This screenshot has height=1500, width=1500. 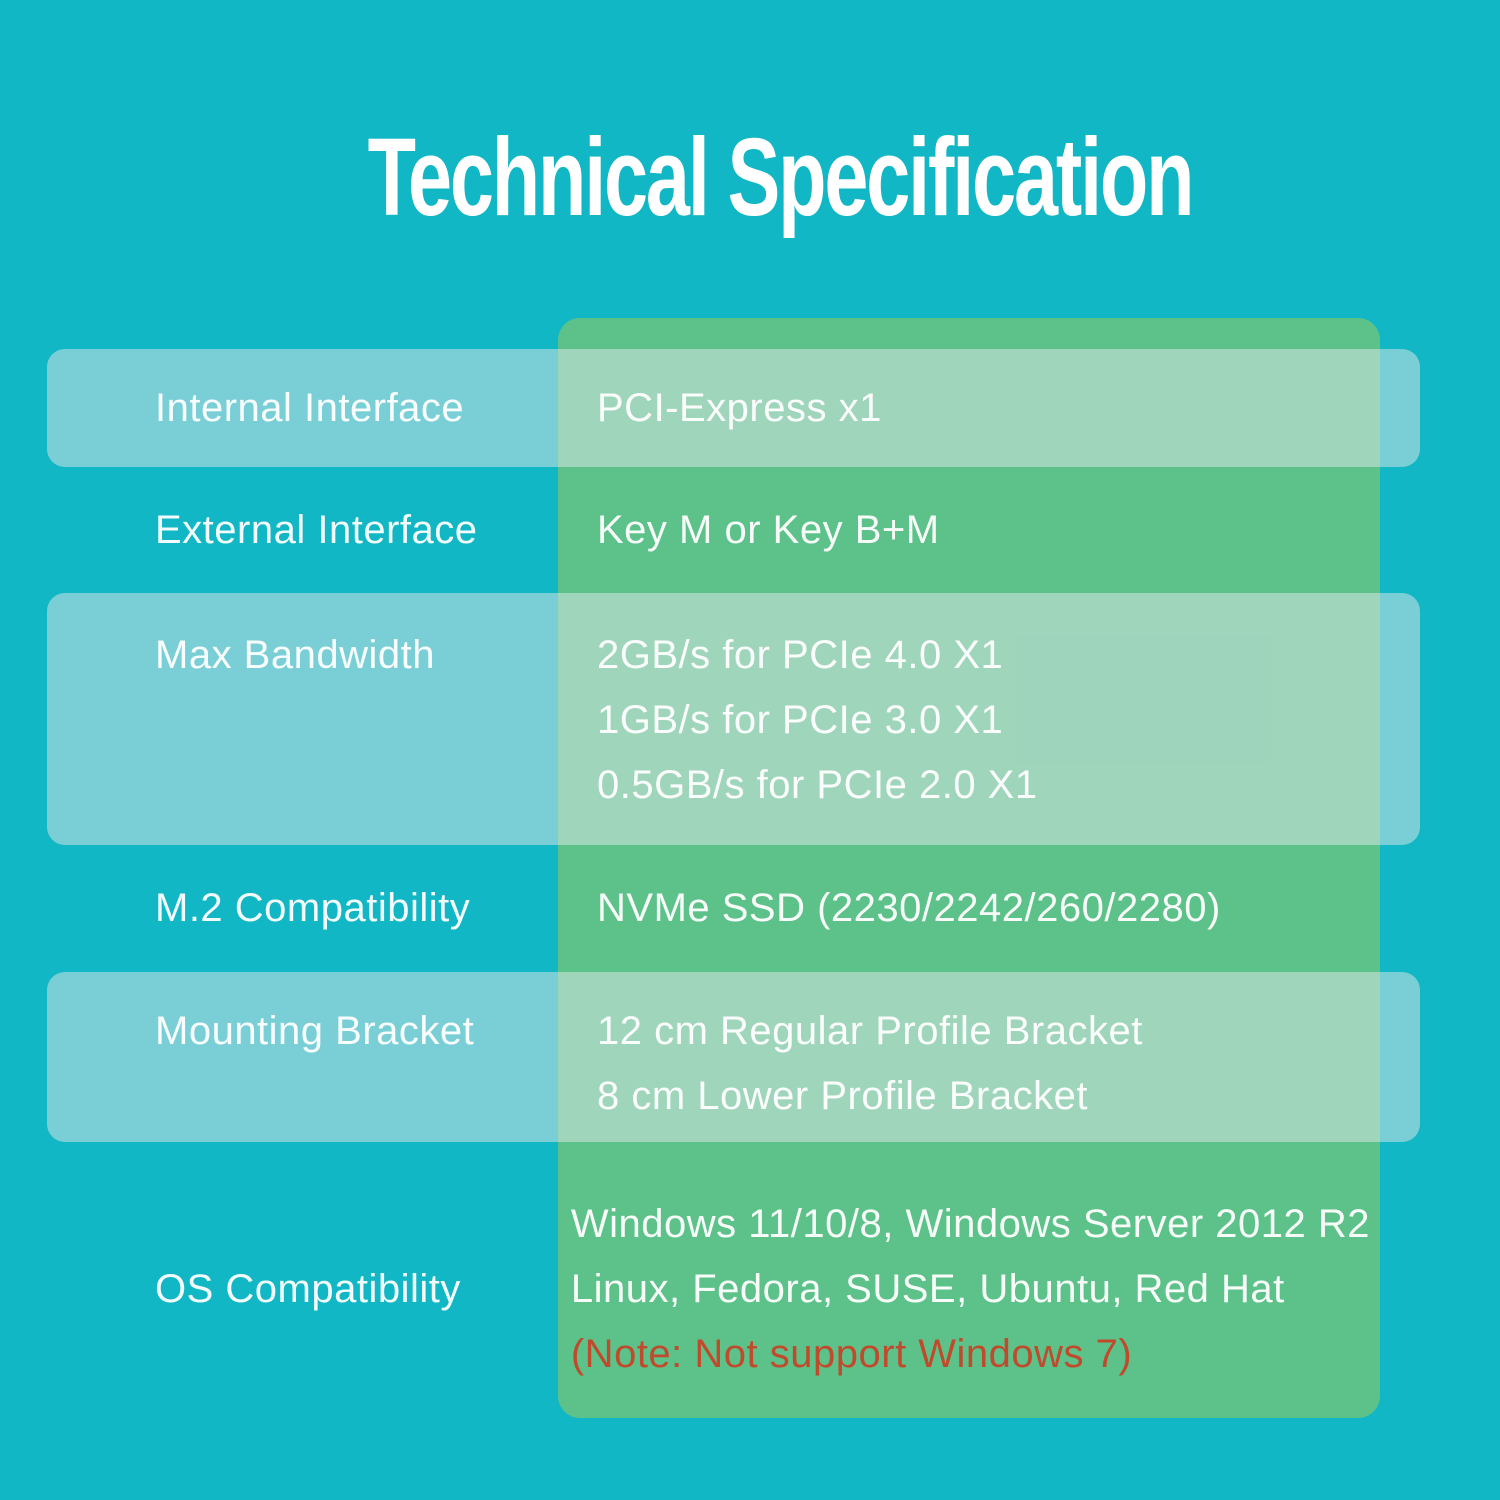 What do you see at coordinates (870, 1031) in the screenshot?
I see `row-value: 12 cm Regular Profile Bracket` at bounding box center [870, 1031].